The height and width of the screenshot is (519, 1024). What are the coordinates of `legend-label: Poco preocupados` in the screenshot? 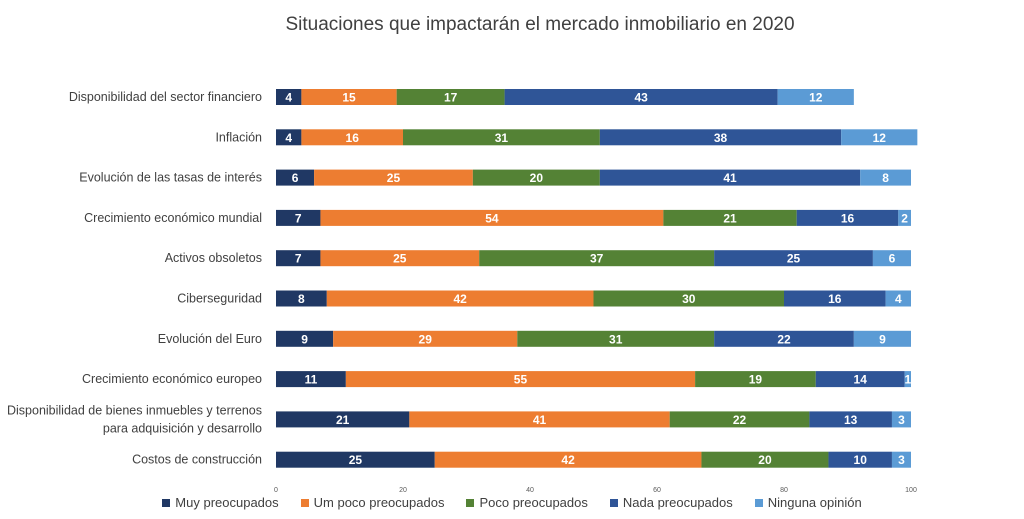 It's located at (533, 502).